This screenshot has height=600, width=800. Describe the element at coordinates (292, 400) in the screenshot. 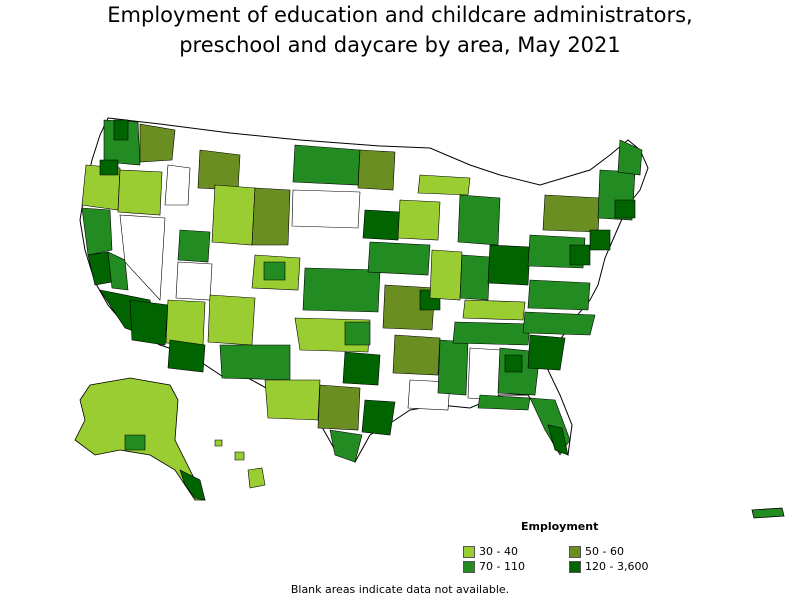

I see `region-tx-west` at that location.